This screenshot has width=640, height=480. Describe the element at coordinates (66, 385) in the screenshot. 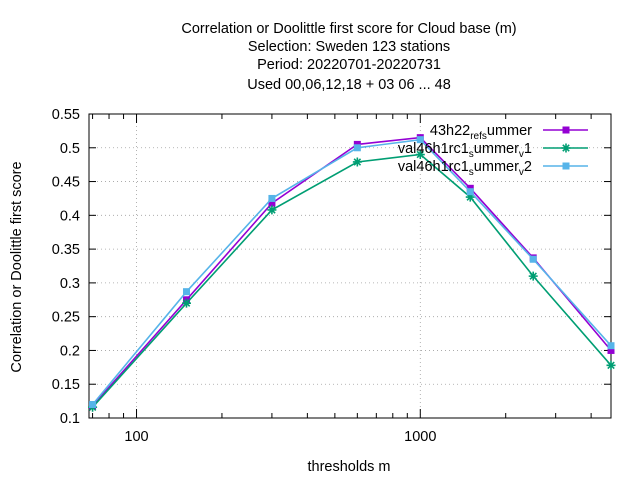

I see `y-tick-label: 0.15` at that location.